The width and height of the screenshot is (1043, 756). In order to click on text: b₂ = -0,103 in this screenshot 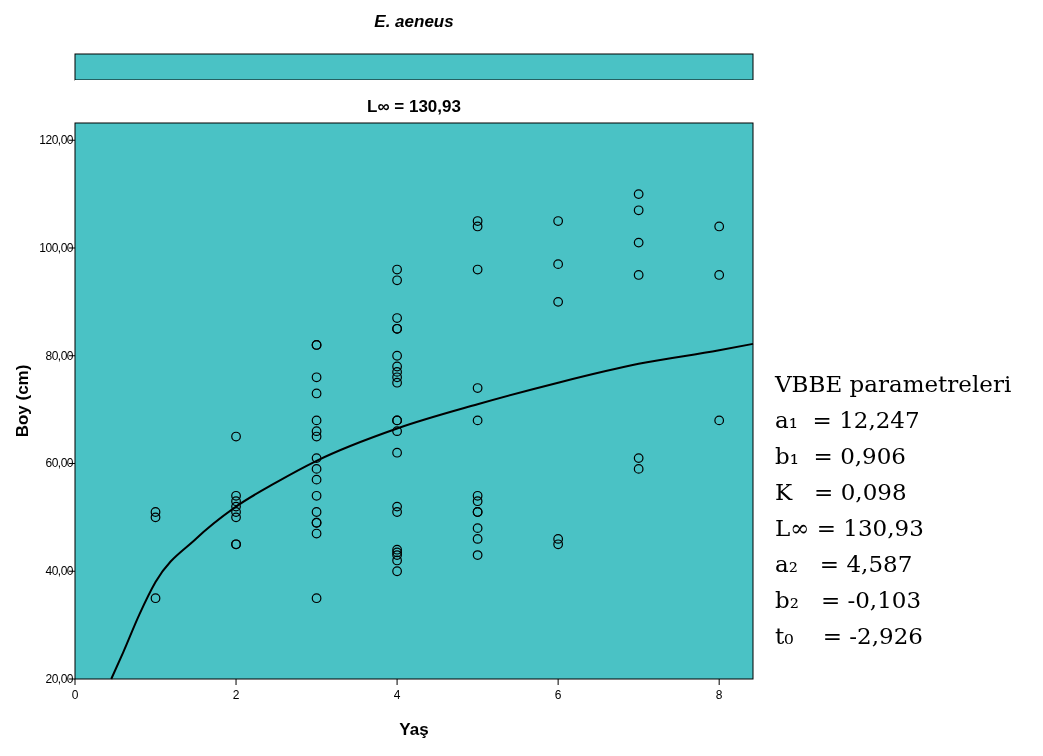, I will do `click(848, 600)`.